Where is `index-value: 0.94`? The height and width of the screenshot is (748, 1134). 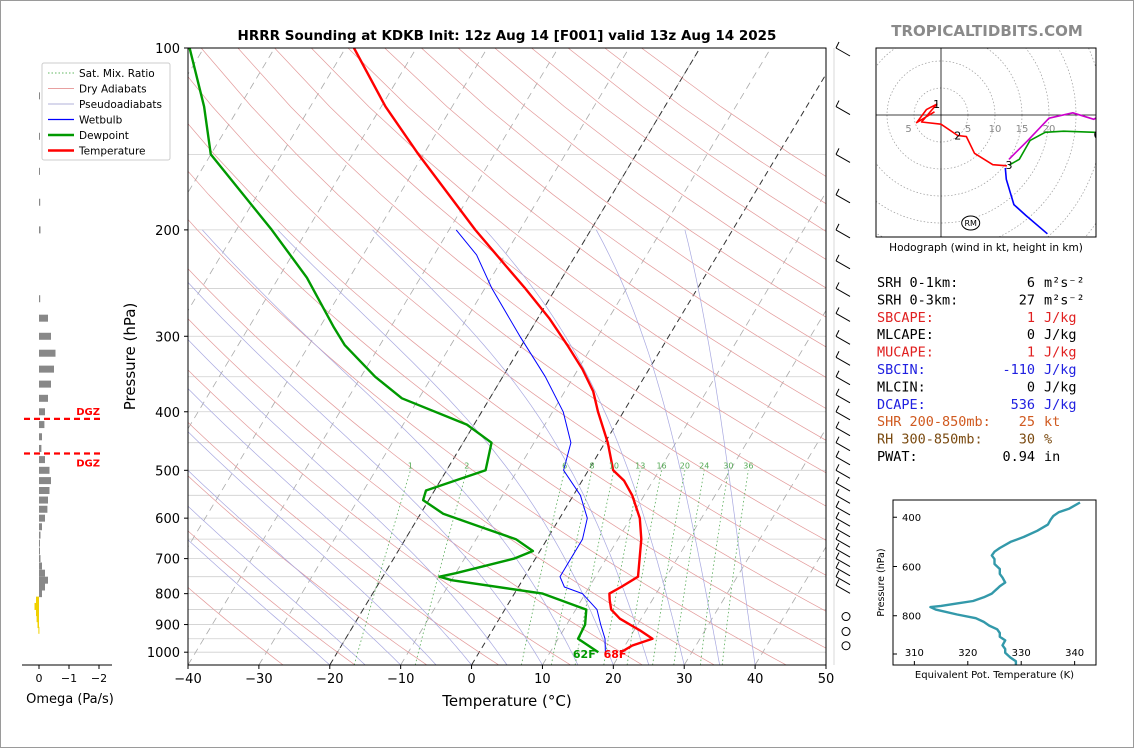 index-value: 0.94 is located at coordinates (1018, 457).